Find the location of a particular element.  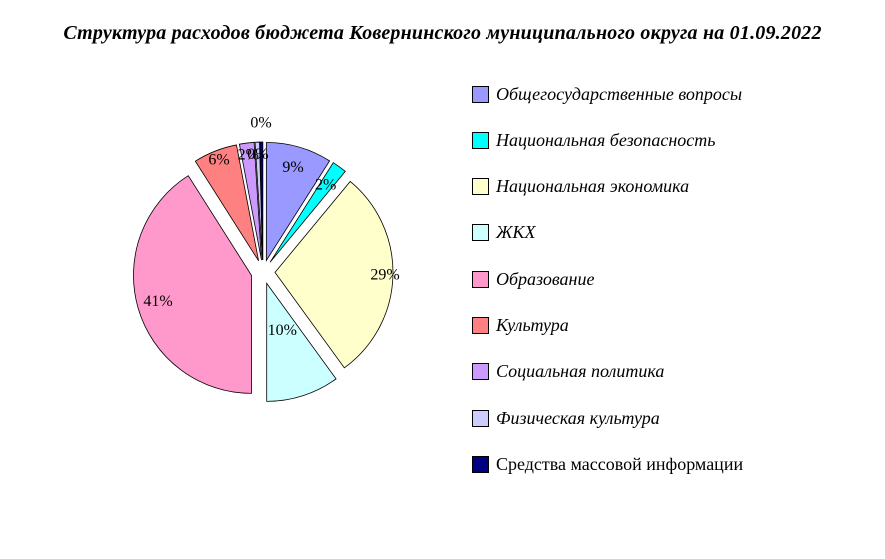

legend-item-4: ЖКХ is located at coordinates (504, 232).